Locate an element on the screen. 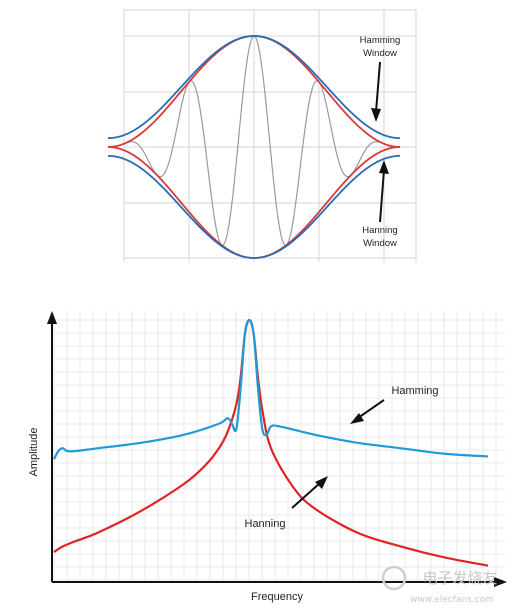 The width and height of the screenshot is (524, 611). hamming-label: Hamming is located at coordinates (414, 391).